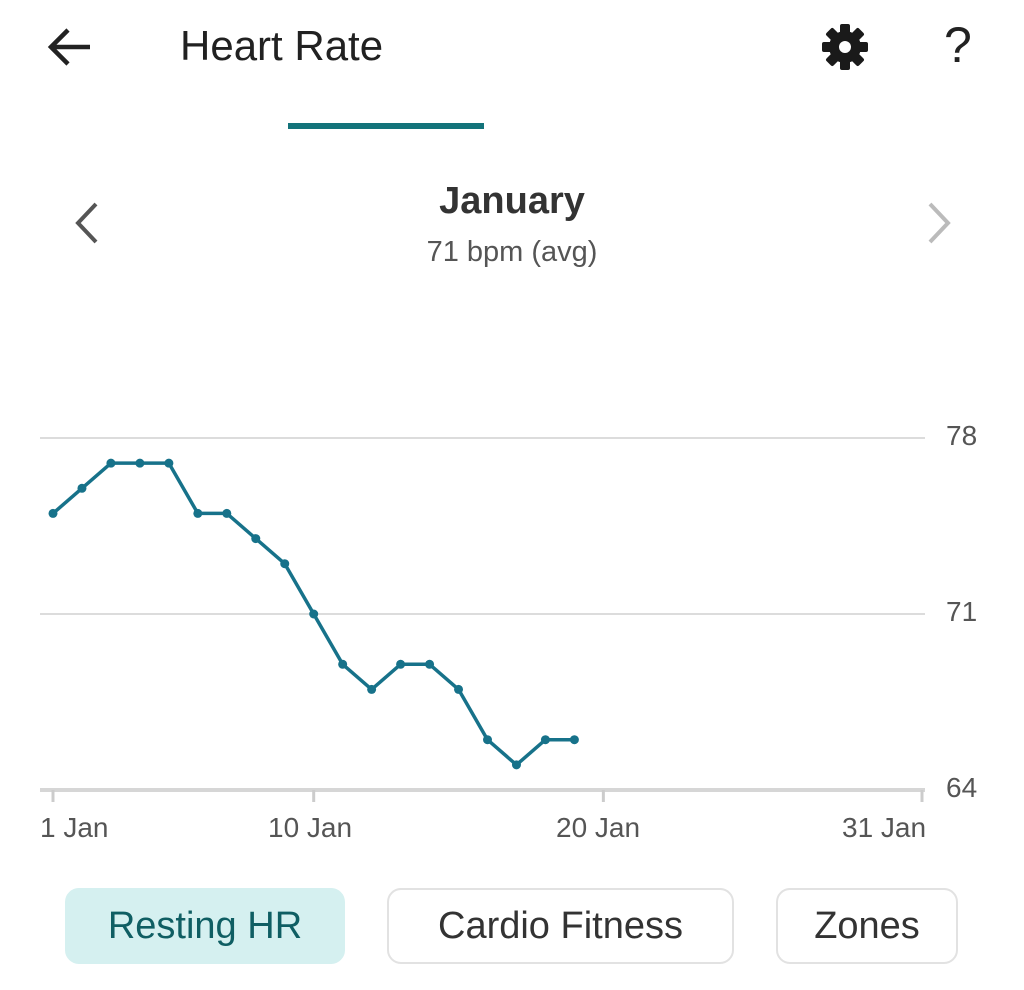  I want to click on tab-zones: Zones, so click(867, 926).